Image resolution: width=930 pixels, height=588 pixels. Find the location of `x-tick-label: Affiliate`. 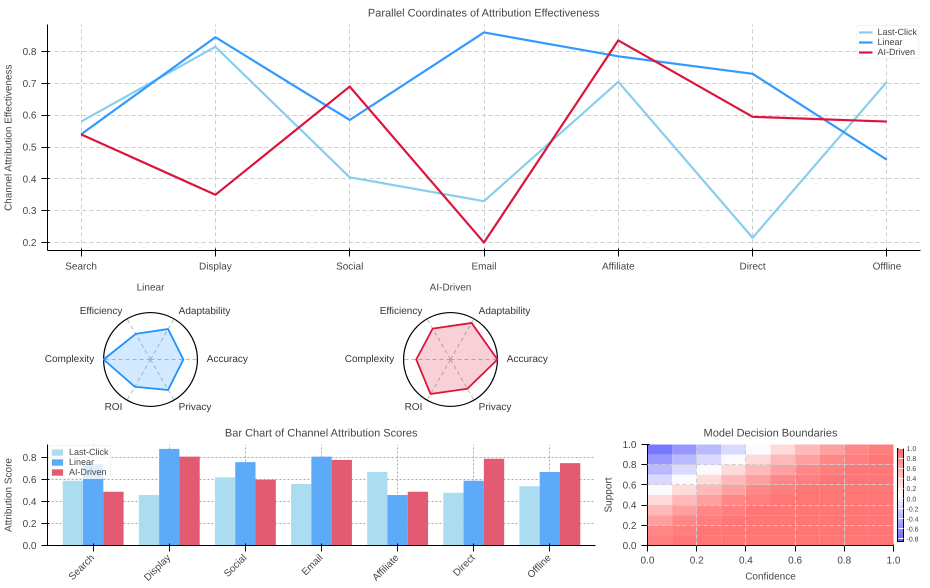

x-tick-label: Affiliate is located at coordinates (619, 267).